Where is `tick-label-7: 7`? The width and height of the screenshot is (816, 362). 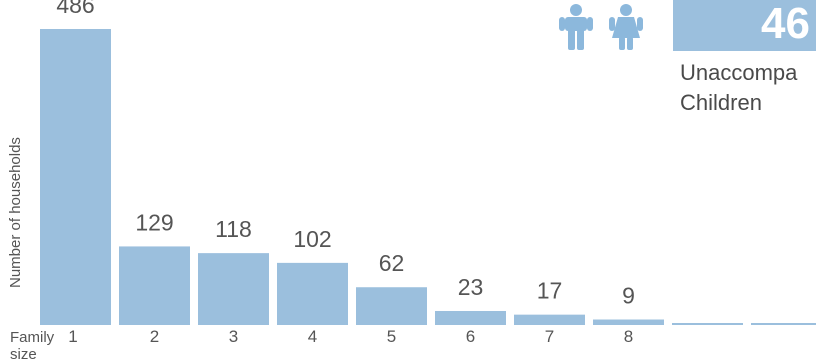
tick-label-7: 7 is located at coordinates (549, 336).